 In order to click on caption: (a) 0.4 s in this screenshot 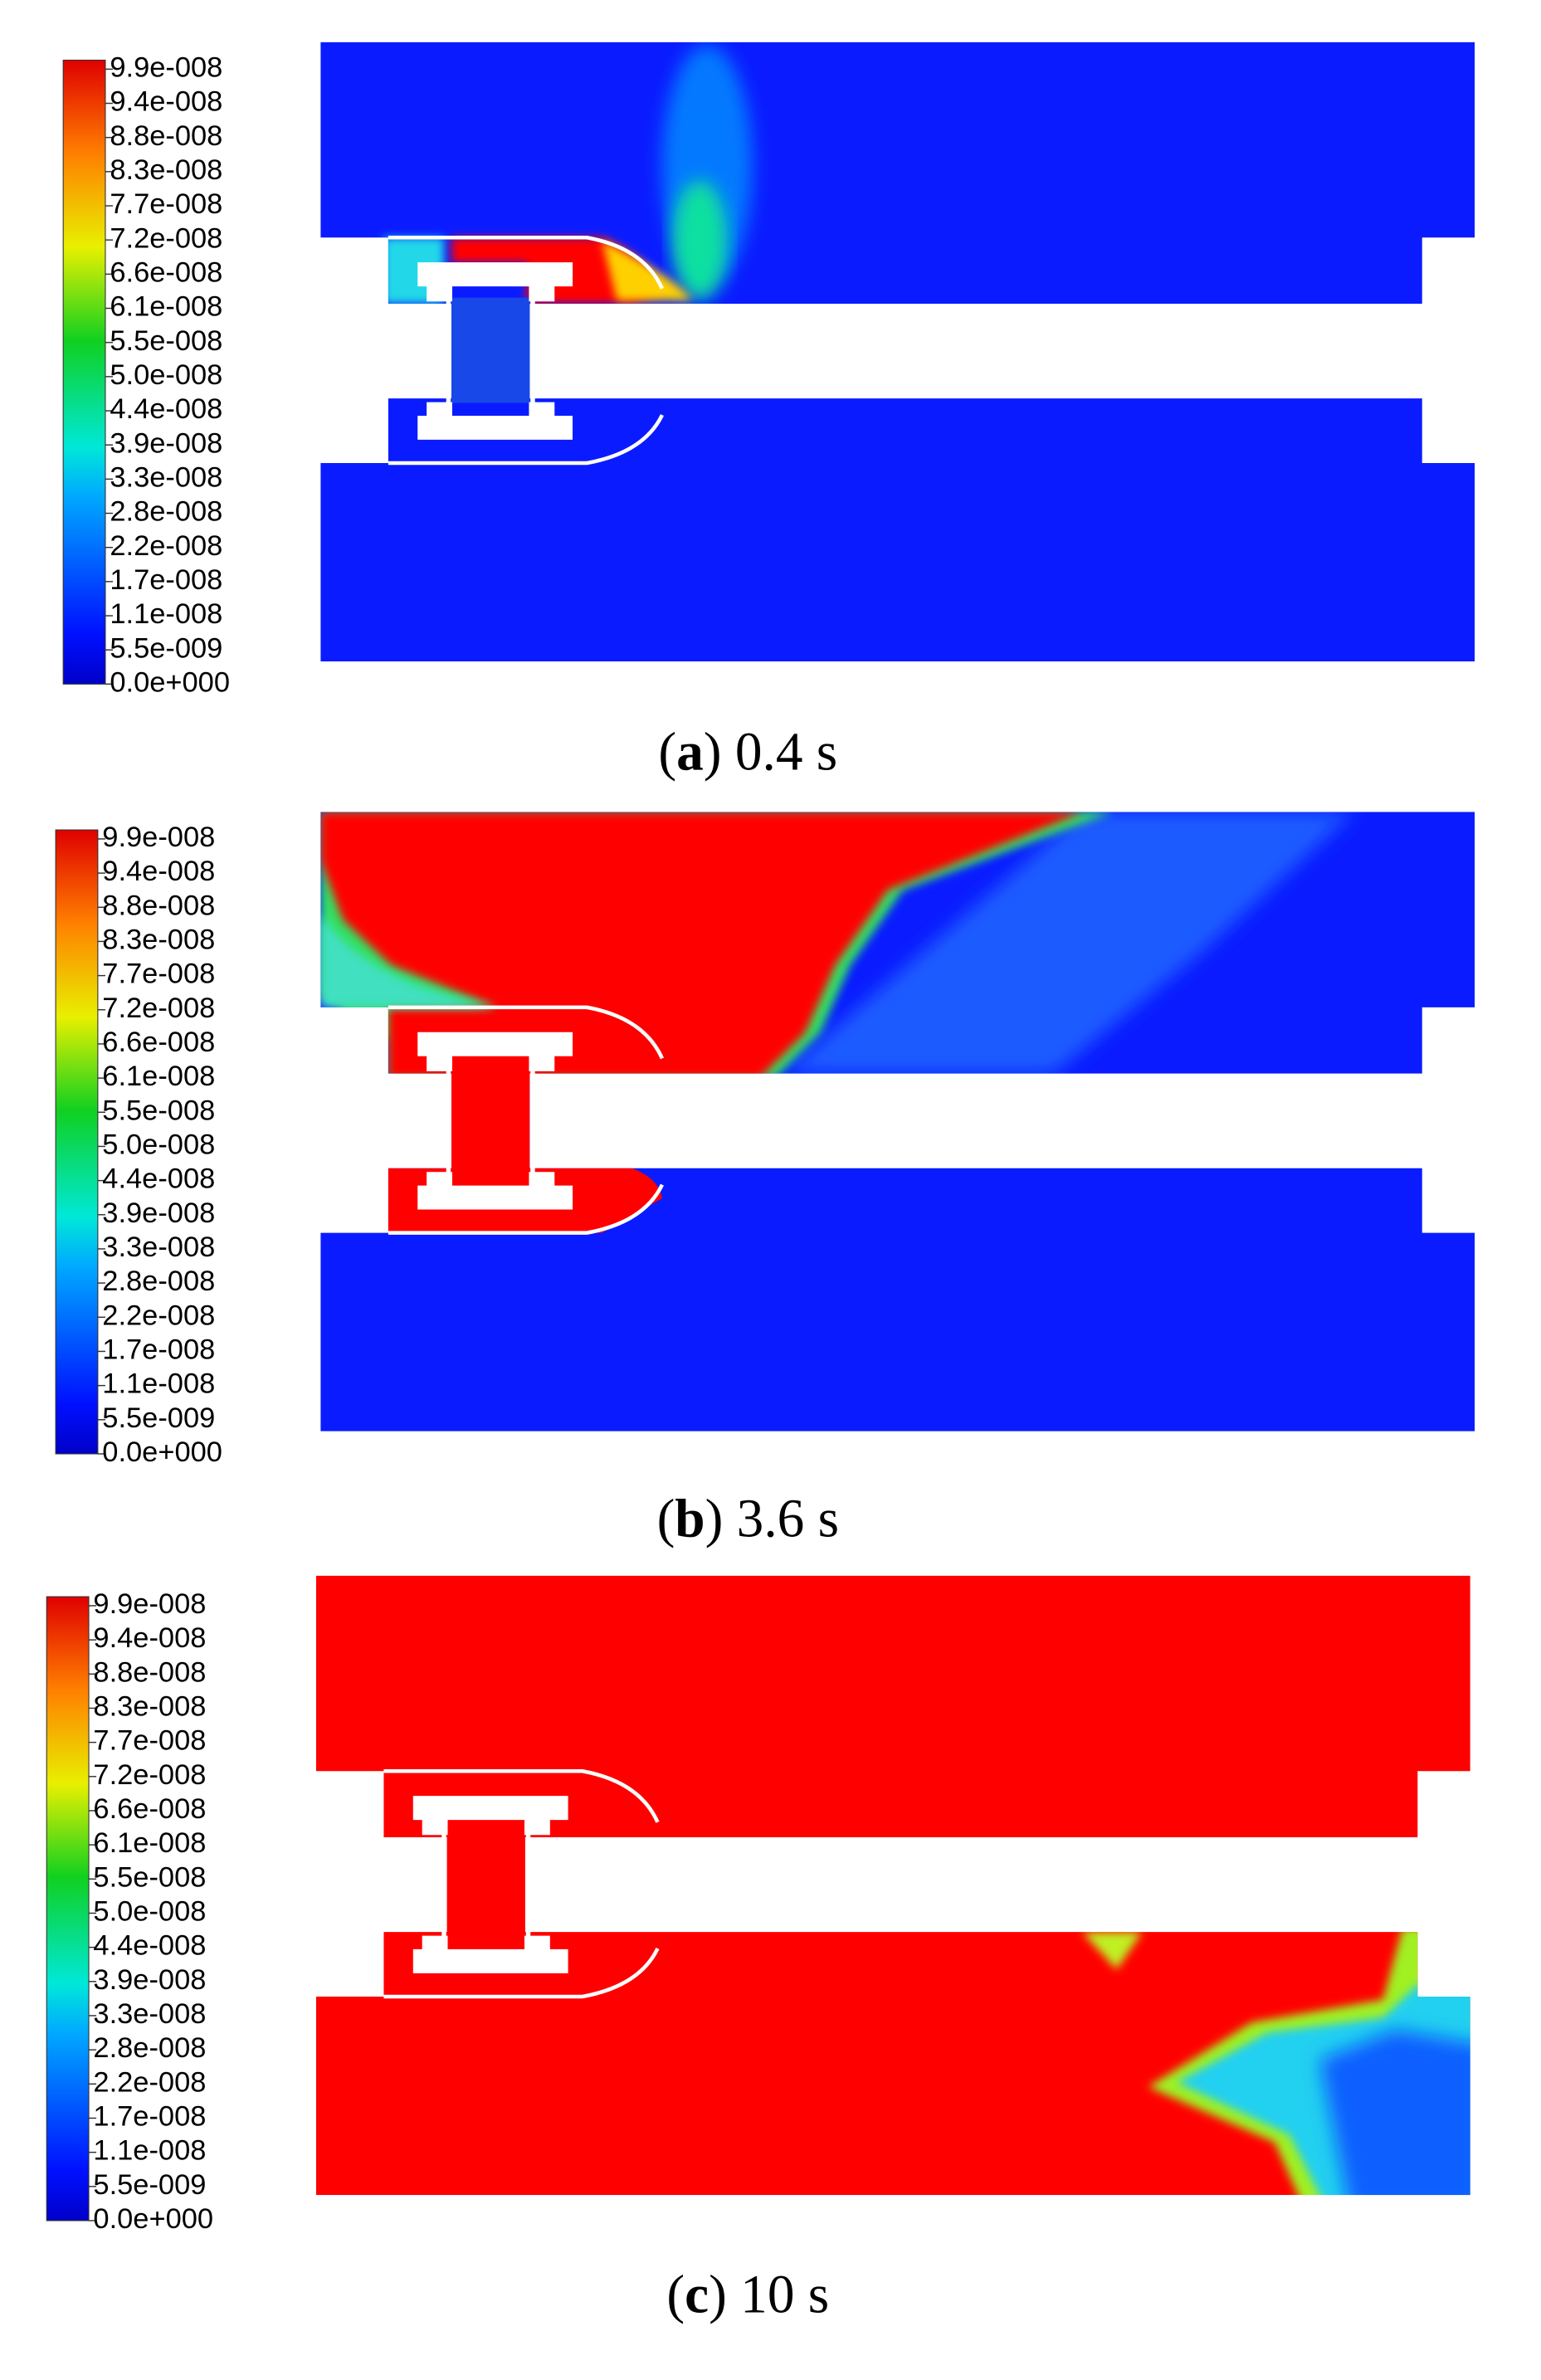, I will do `click(747, 753)`.